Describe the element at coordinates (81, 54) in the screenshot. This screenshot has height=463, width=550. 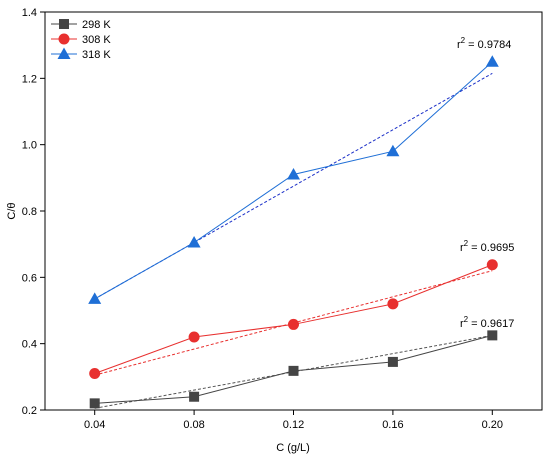
I see `legend-item: 318 K` at that location.